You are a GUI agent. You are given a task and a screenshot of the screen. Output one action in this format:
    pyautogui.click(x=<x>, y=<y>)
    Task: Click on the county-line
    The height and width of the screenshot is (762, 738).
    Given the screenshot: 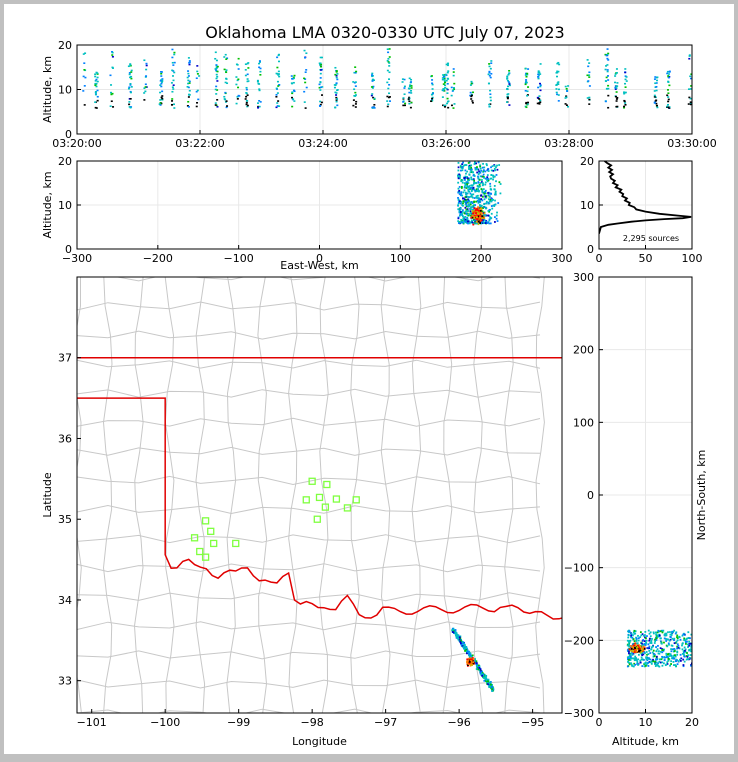 What is the action you would take?
    pyautogui.click(x=200, y=495)
    